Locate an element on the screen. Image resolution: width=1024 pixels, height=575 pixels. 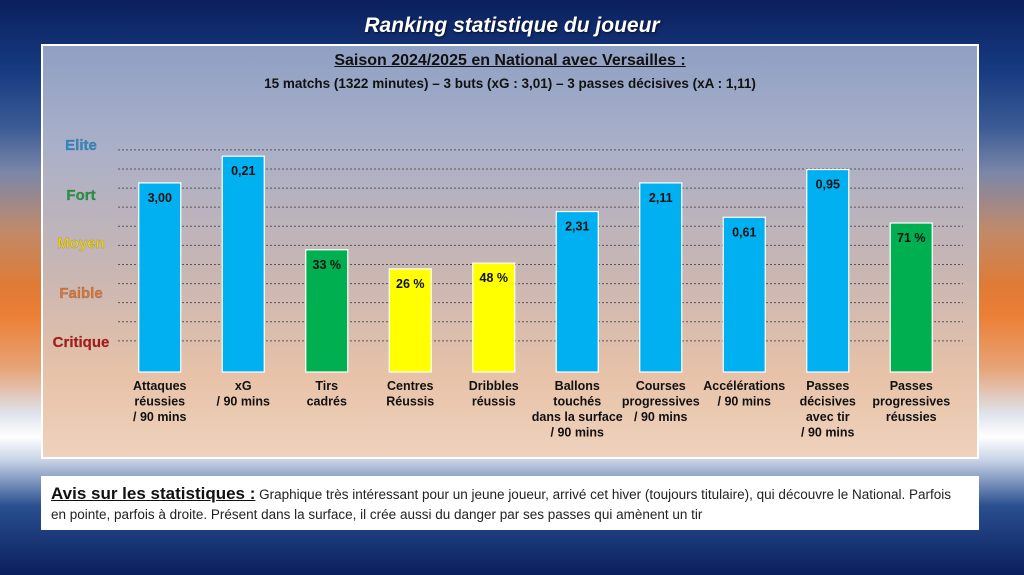
data-label-7: 0,61 is located at coordinates (744, 232).